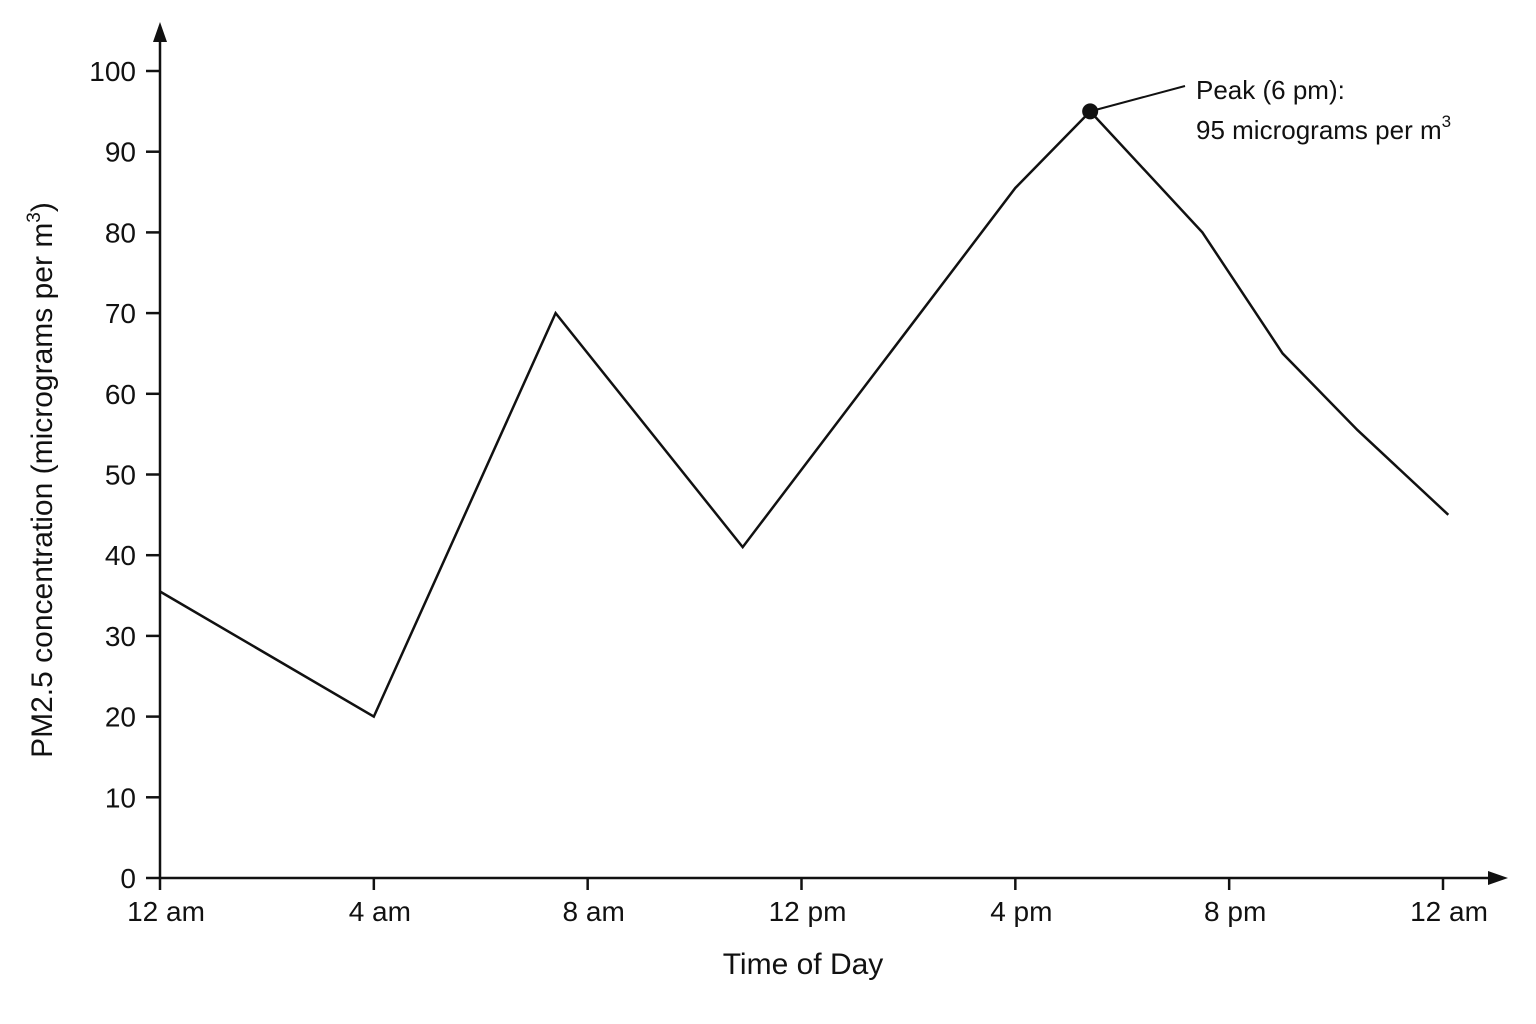 This screenshot has height=1024, width=1536. What do you see at coordinates (120, 717) in the screenshot?
I see `y-tick-label: 20` at bounding box center [120, 717].